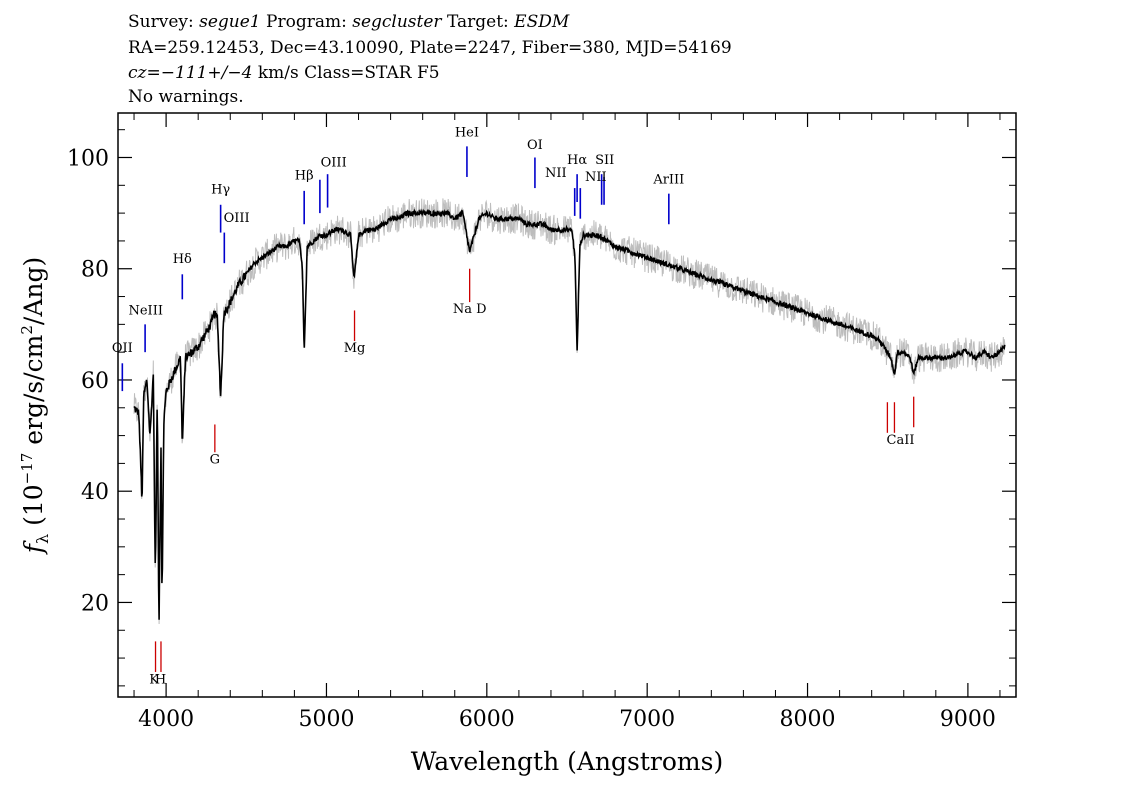 The height and width of the screenshot is (810, 1134). I want to click on absorption-line-label: H, so click(160, 680).